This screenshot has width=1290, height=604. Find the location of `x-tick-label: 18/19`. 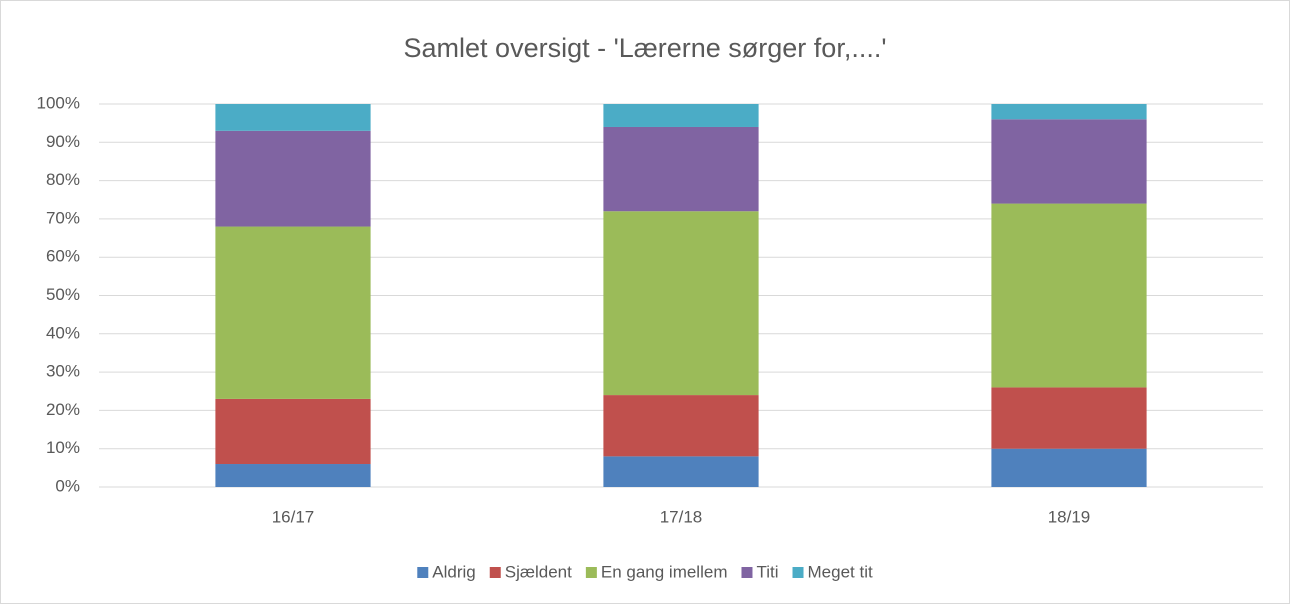

x-tick-label: 18/19 is located at coordinates (1069, 516).